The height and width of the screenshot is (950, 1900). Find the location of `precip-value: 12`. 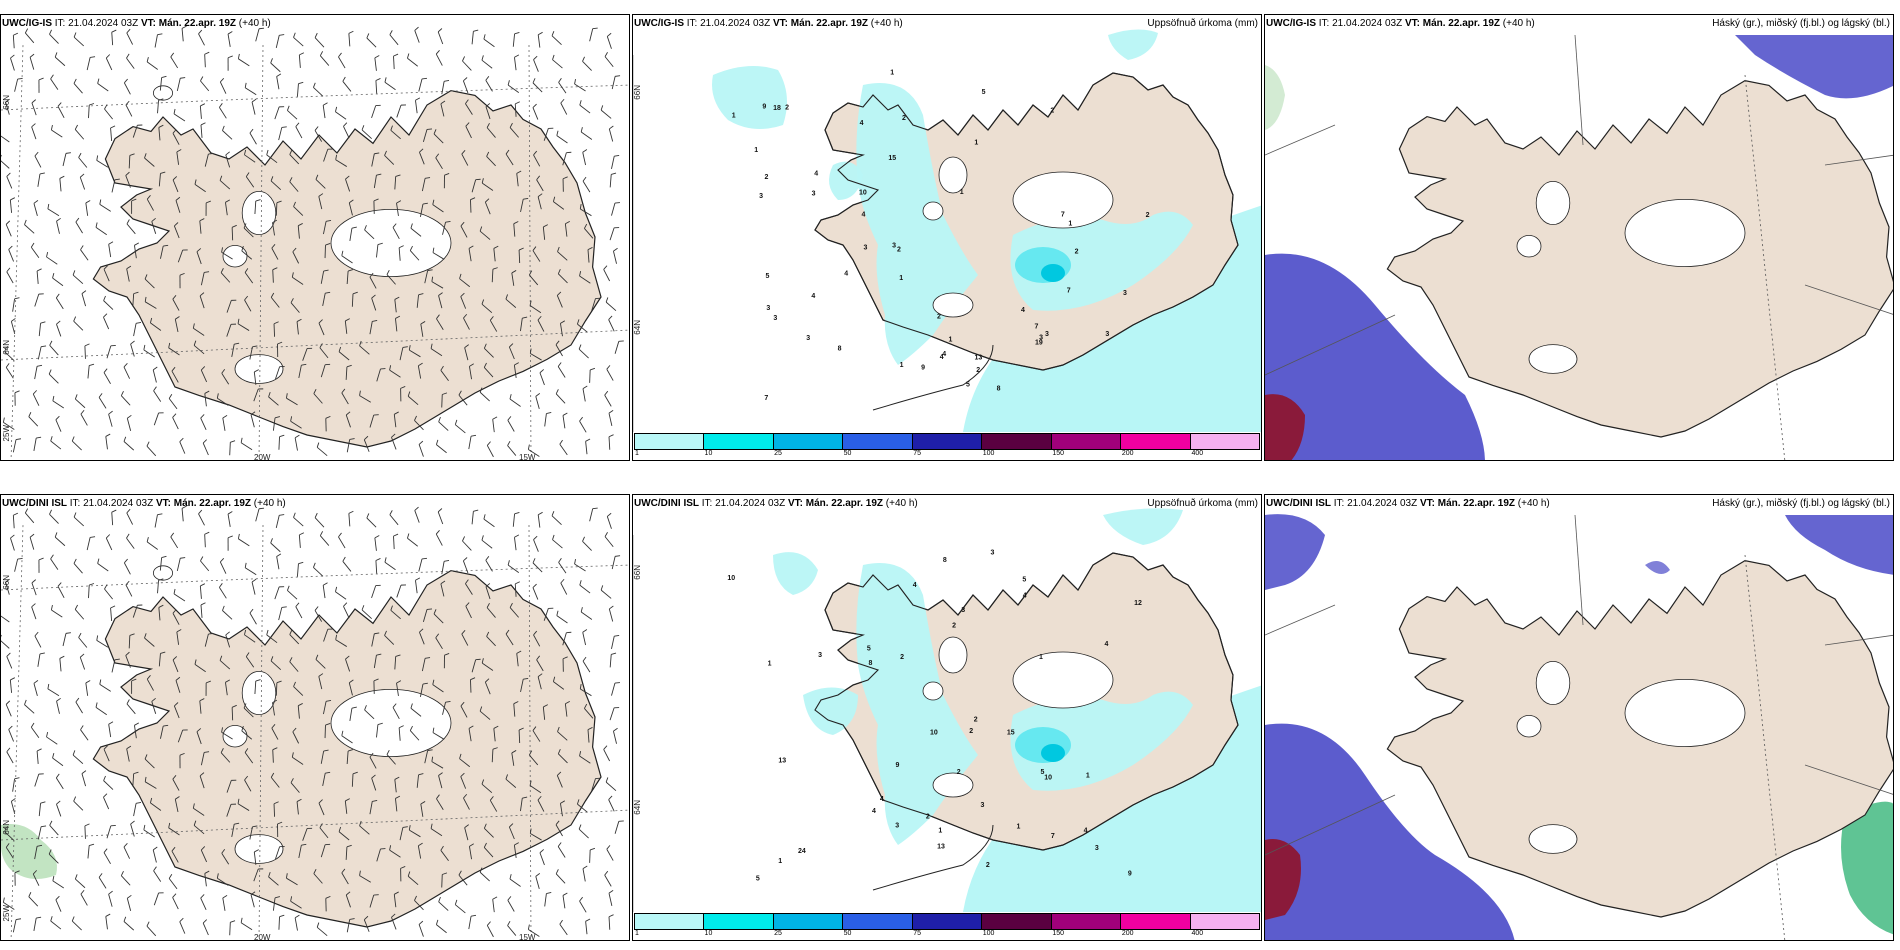

precip-value: 12 is located at coordinates (1138, 603).